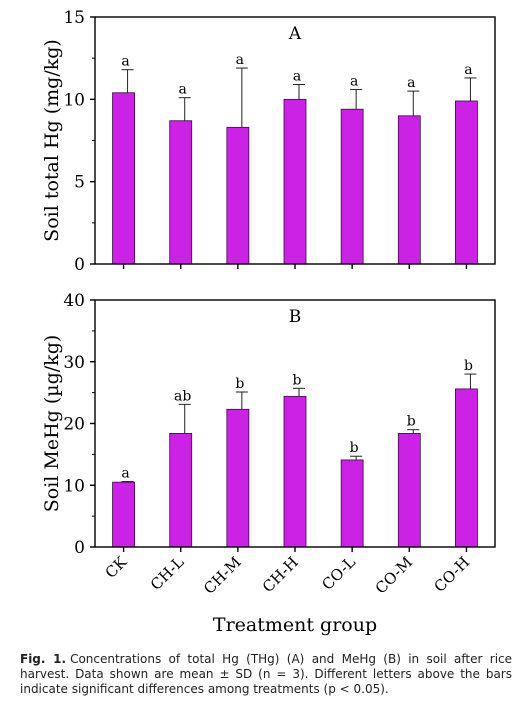 This screenshot has width=526, height=718. Describe the element at coordinates (74, 425) in the screenshot. I see `chart-b-y-tick-label: 20` at that location.